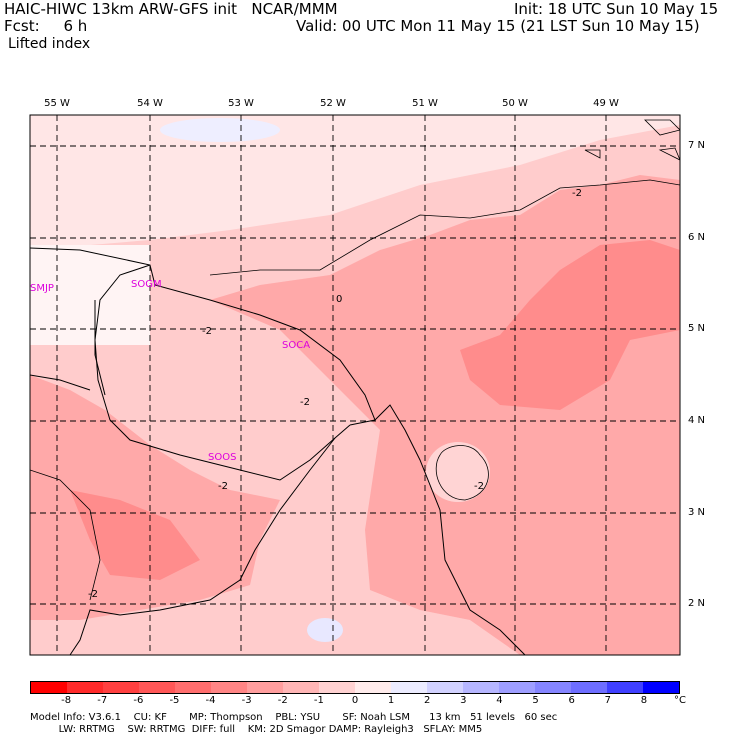 This screenshot has height=740, width=740. Describe the element at coordinates (150, 103) in the screenshot. I see `lon-label-54w: 54 W` at that location.